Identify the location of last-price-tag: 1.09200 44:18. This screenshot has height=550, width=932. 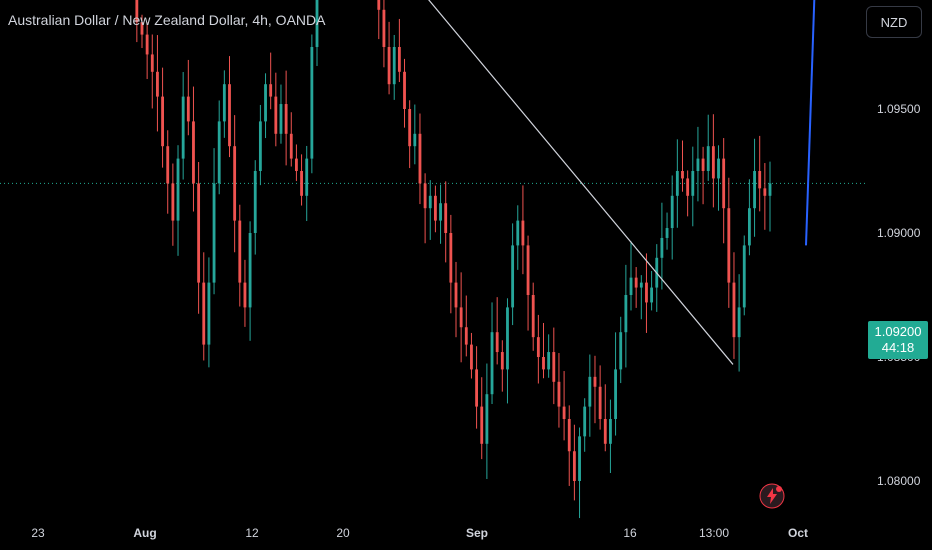
(898, 340).